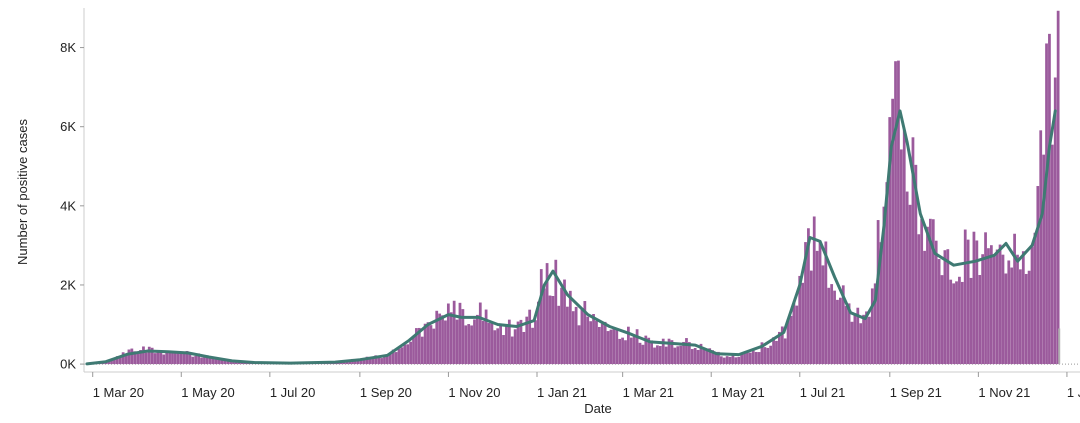 The image size is (1080, 423). Describe the element at coordinates (68, 284) in the screenshot. I see `y-tick-label: 2K` at that location.